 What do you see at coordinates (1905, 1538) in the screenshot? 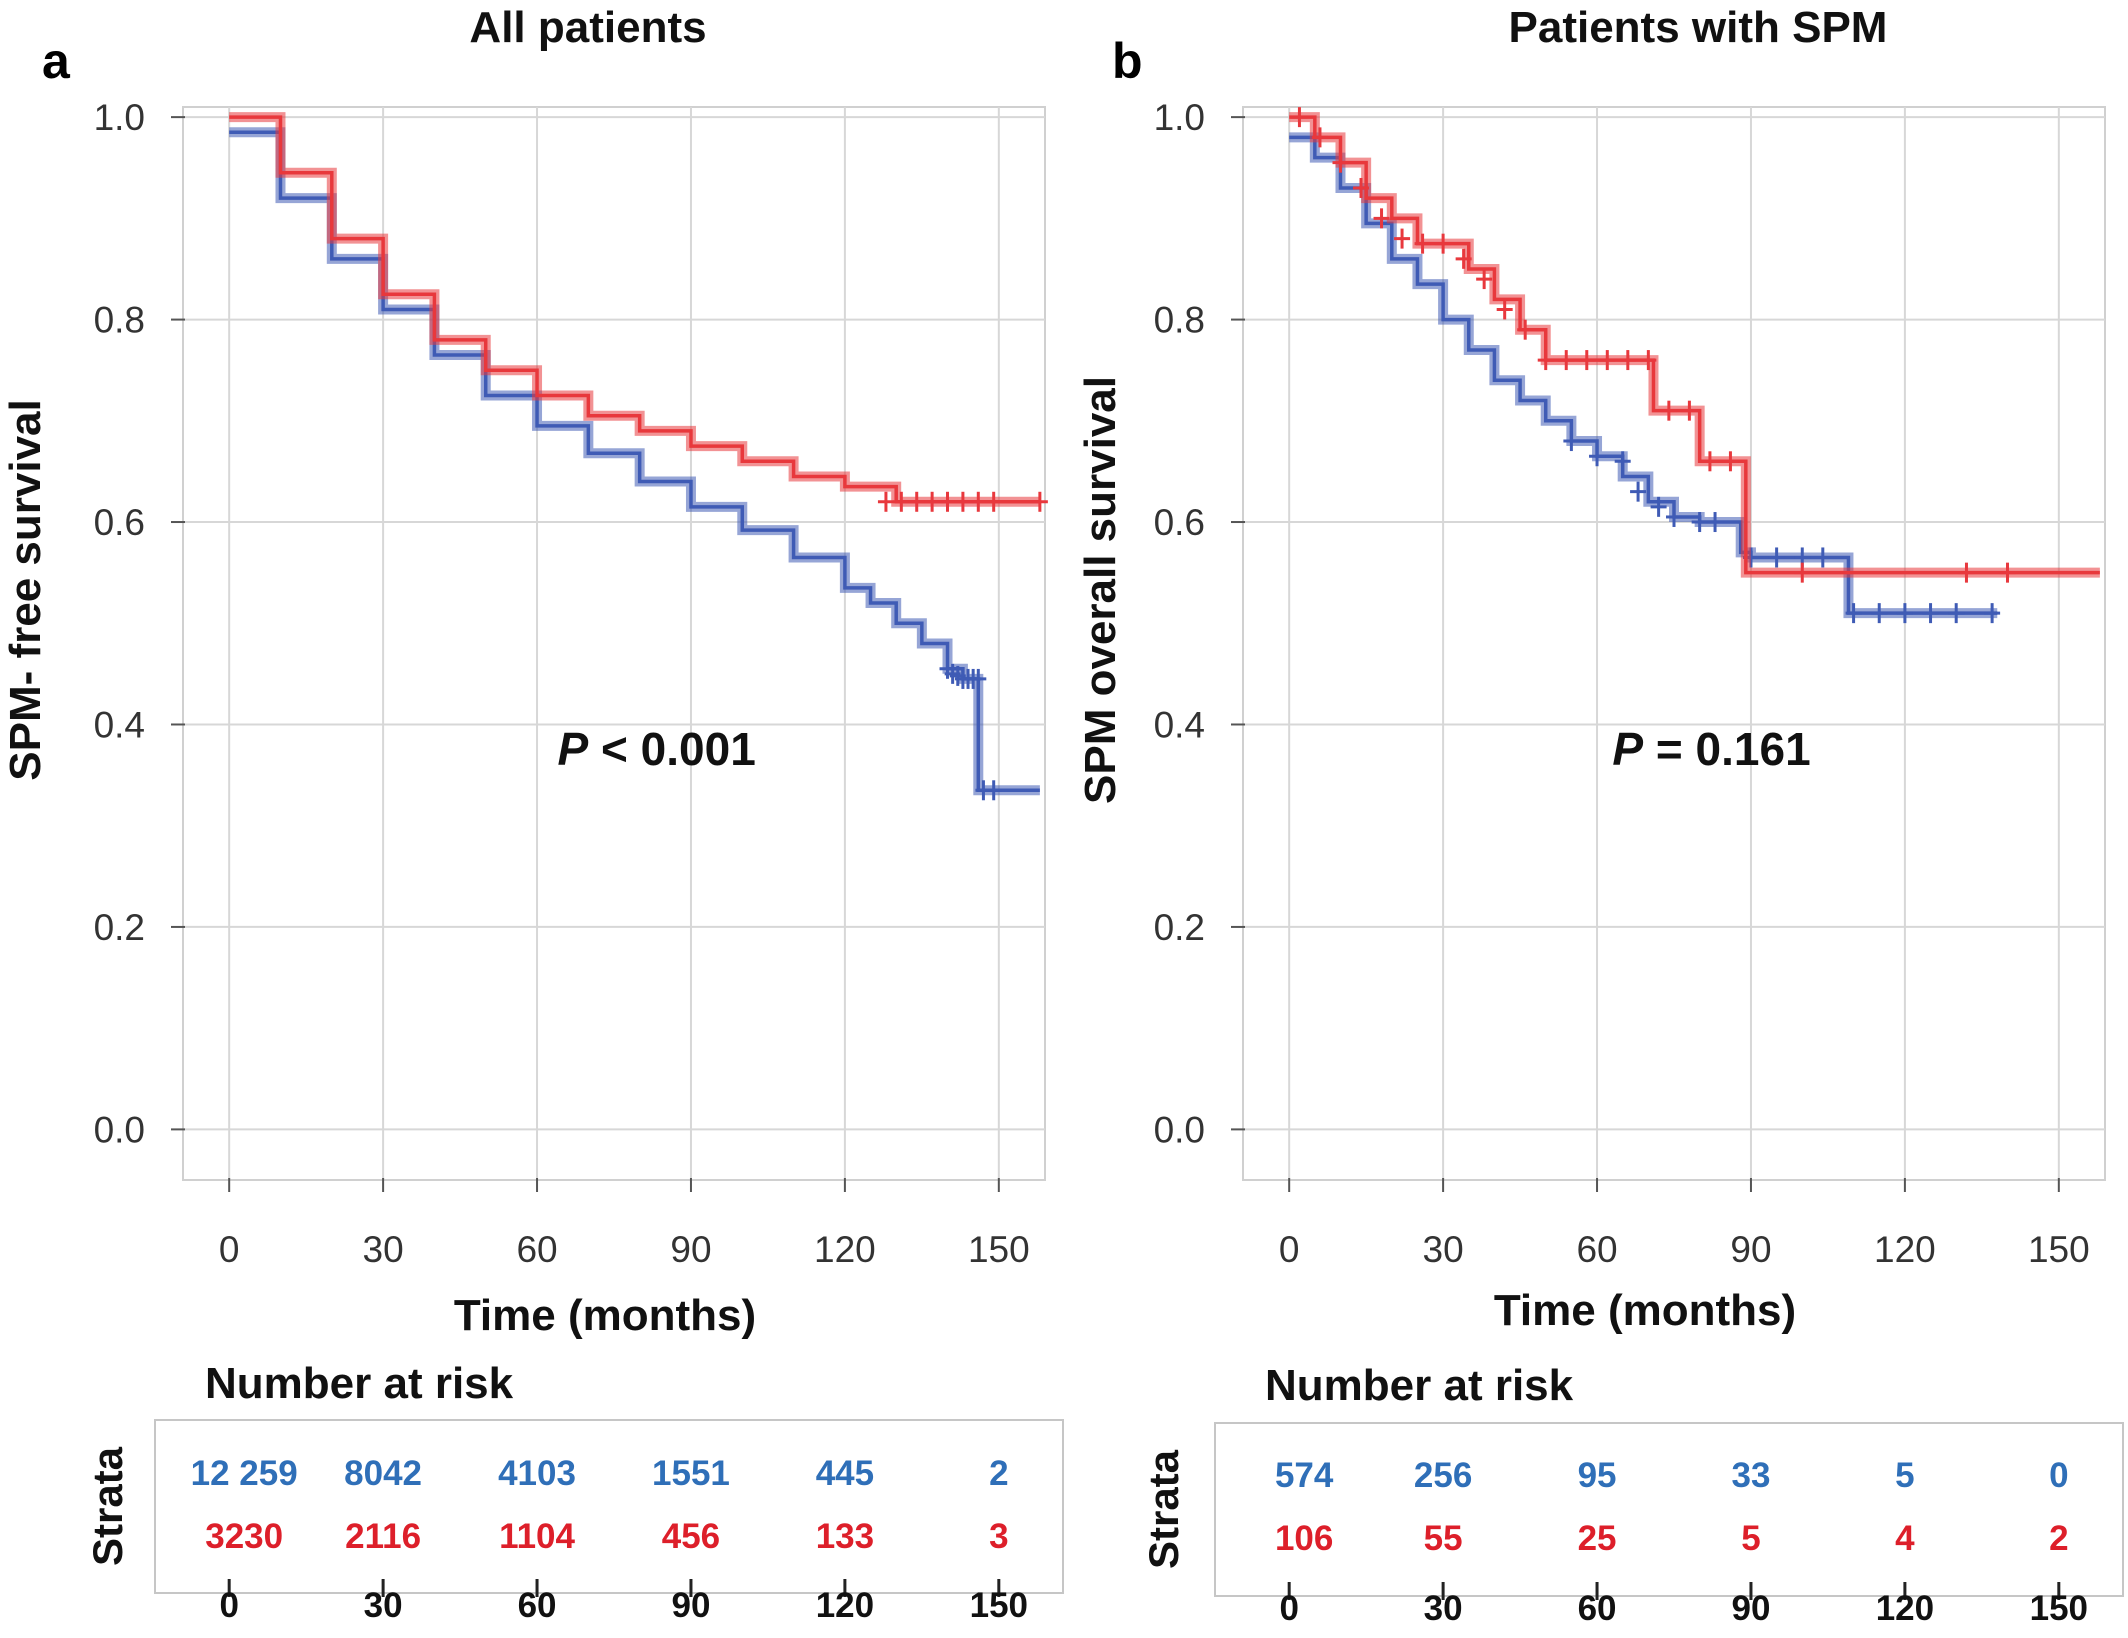
I see `risk-value: 4` at bounding box center [1905, 1538].